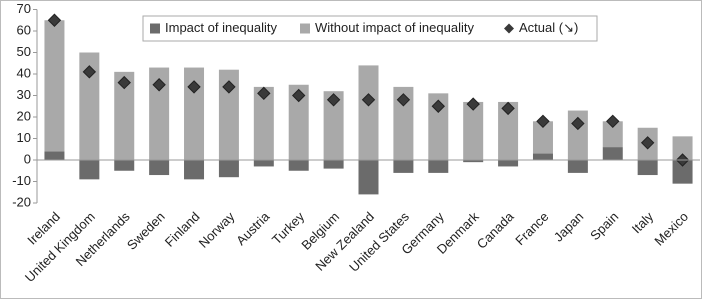 This screenshot has height=299, width=702. I want to click on legend-label: Impact of inequality, so click(221, 27).